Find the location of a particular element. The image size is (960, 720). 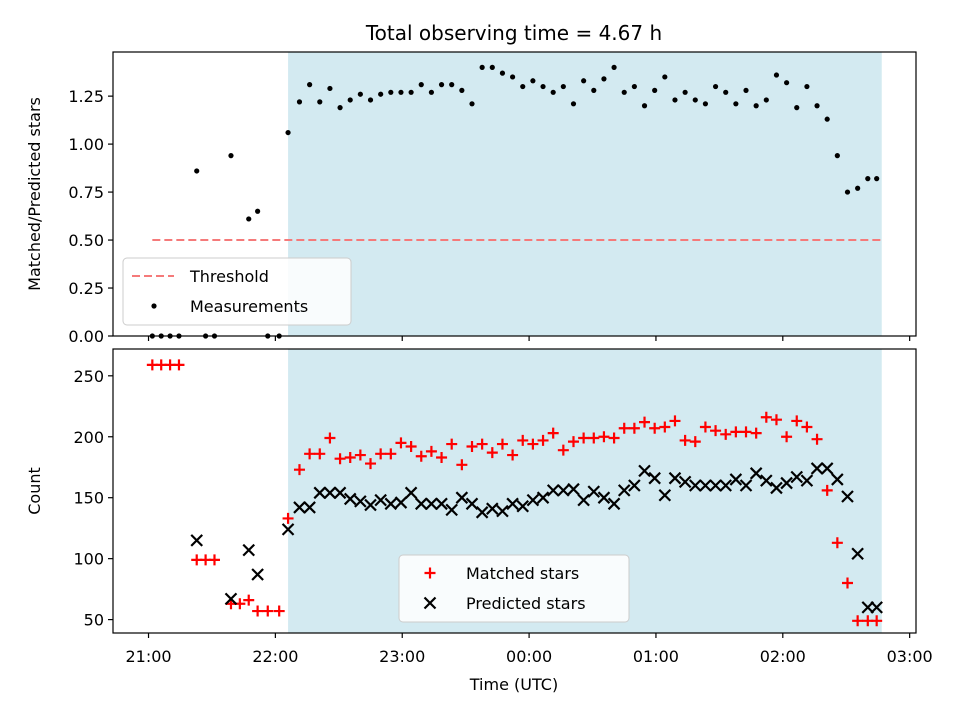

chart-title: Total observing time = 4.67 h is located at coordinates (513, 33).